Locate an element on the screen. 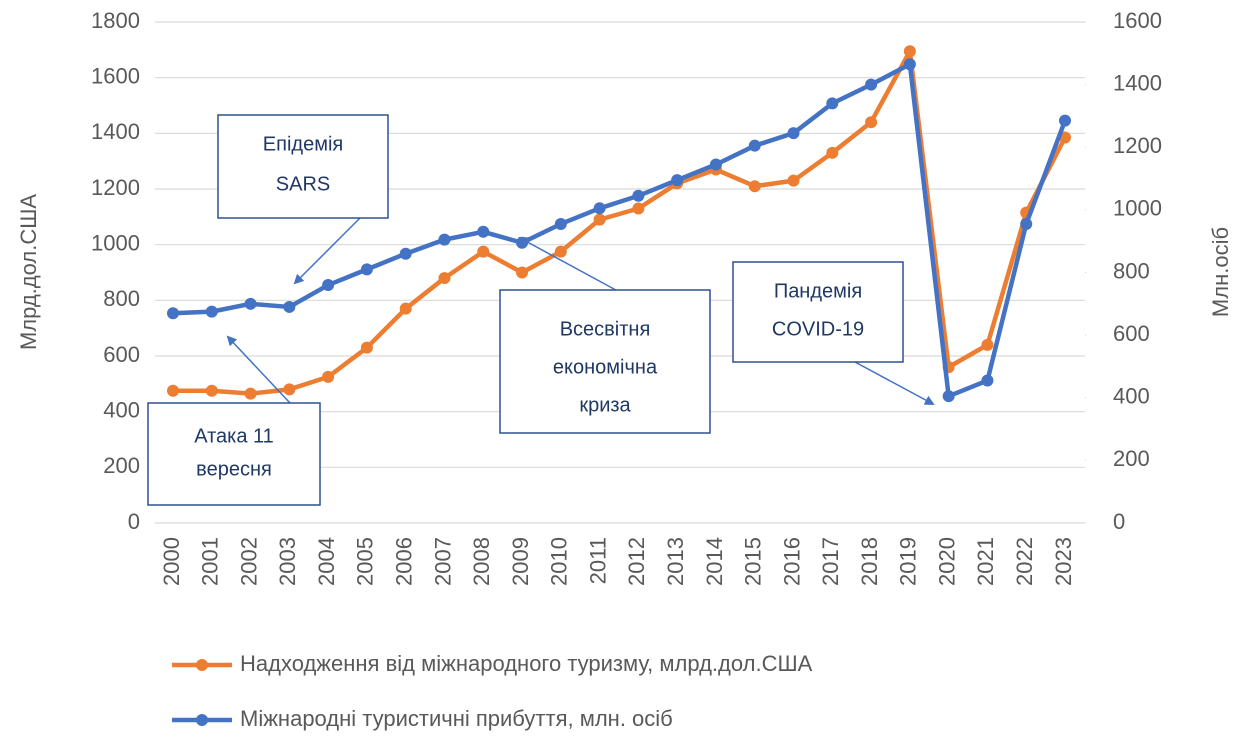 This screenshot has height=742, width=1244. x-tick-label: 2023 is located at coordinates (1063, 561).